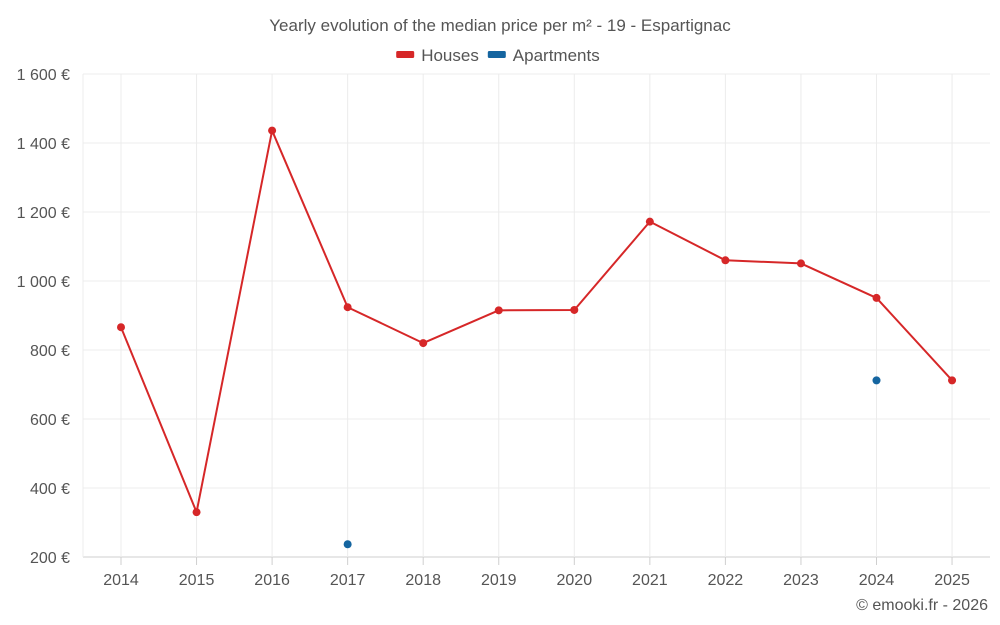 The image size is (1000, 625). I want to click on legend-swatch-apartments, so click(496, 54).